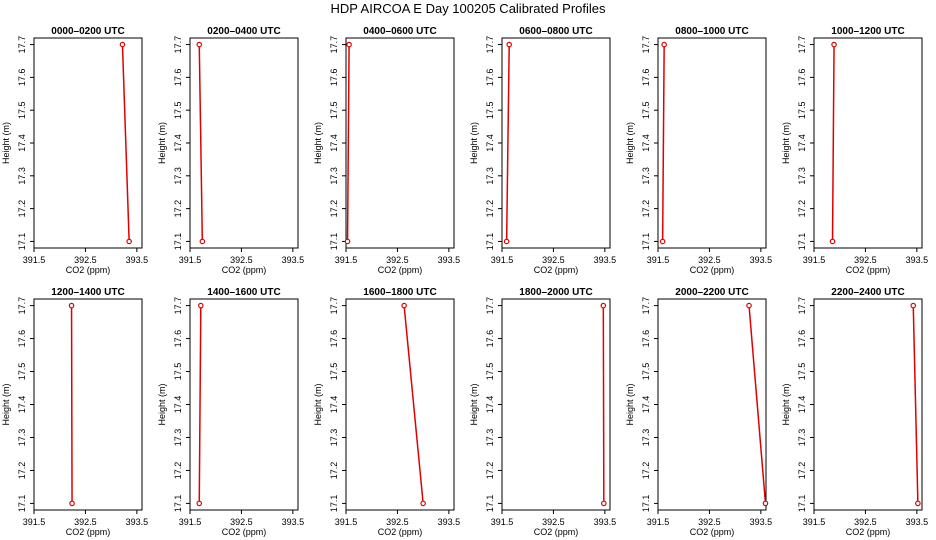 The width and height of the screenshot is (936, 540). Describe the element at coordinates (399, 292) in the screenshot. I see `panel-title: 1600–1800 UTC` at that location.